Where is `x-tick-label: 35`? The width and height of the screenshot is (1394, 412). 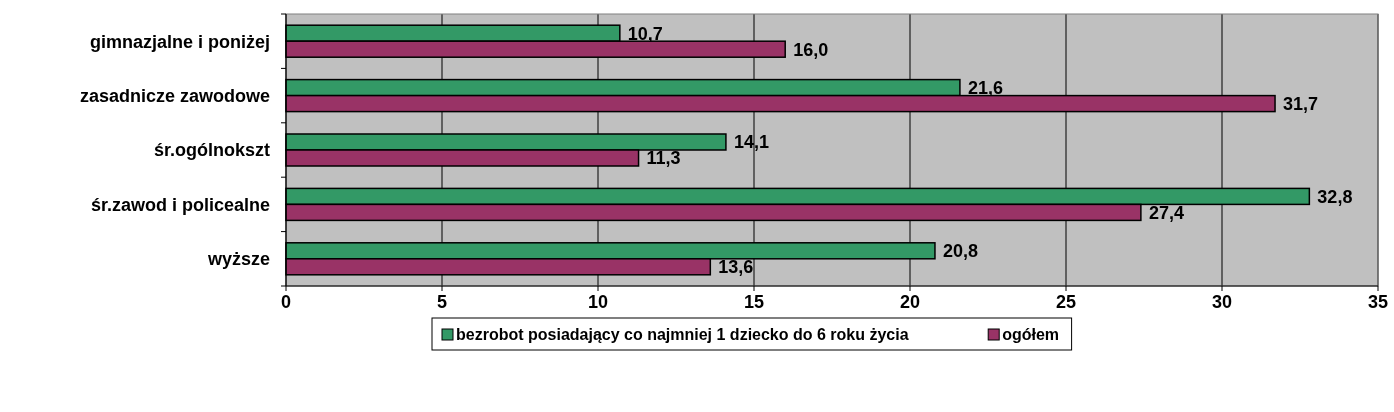
x-tick-label: 35 is located at coordinates (1378, 302).